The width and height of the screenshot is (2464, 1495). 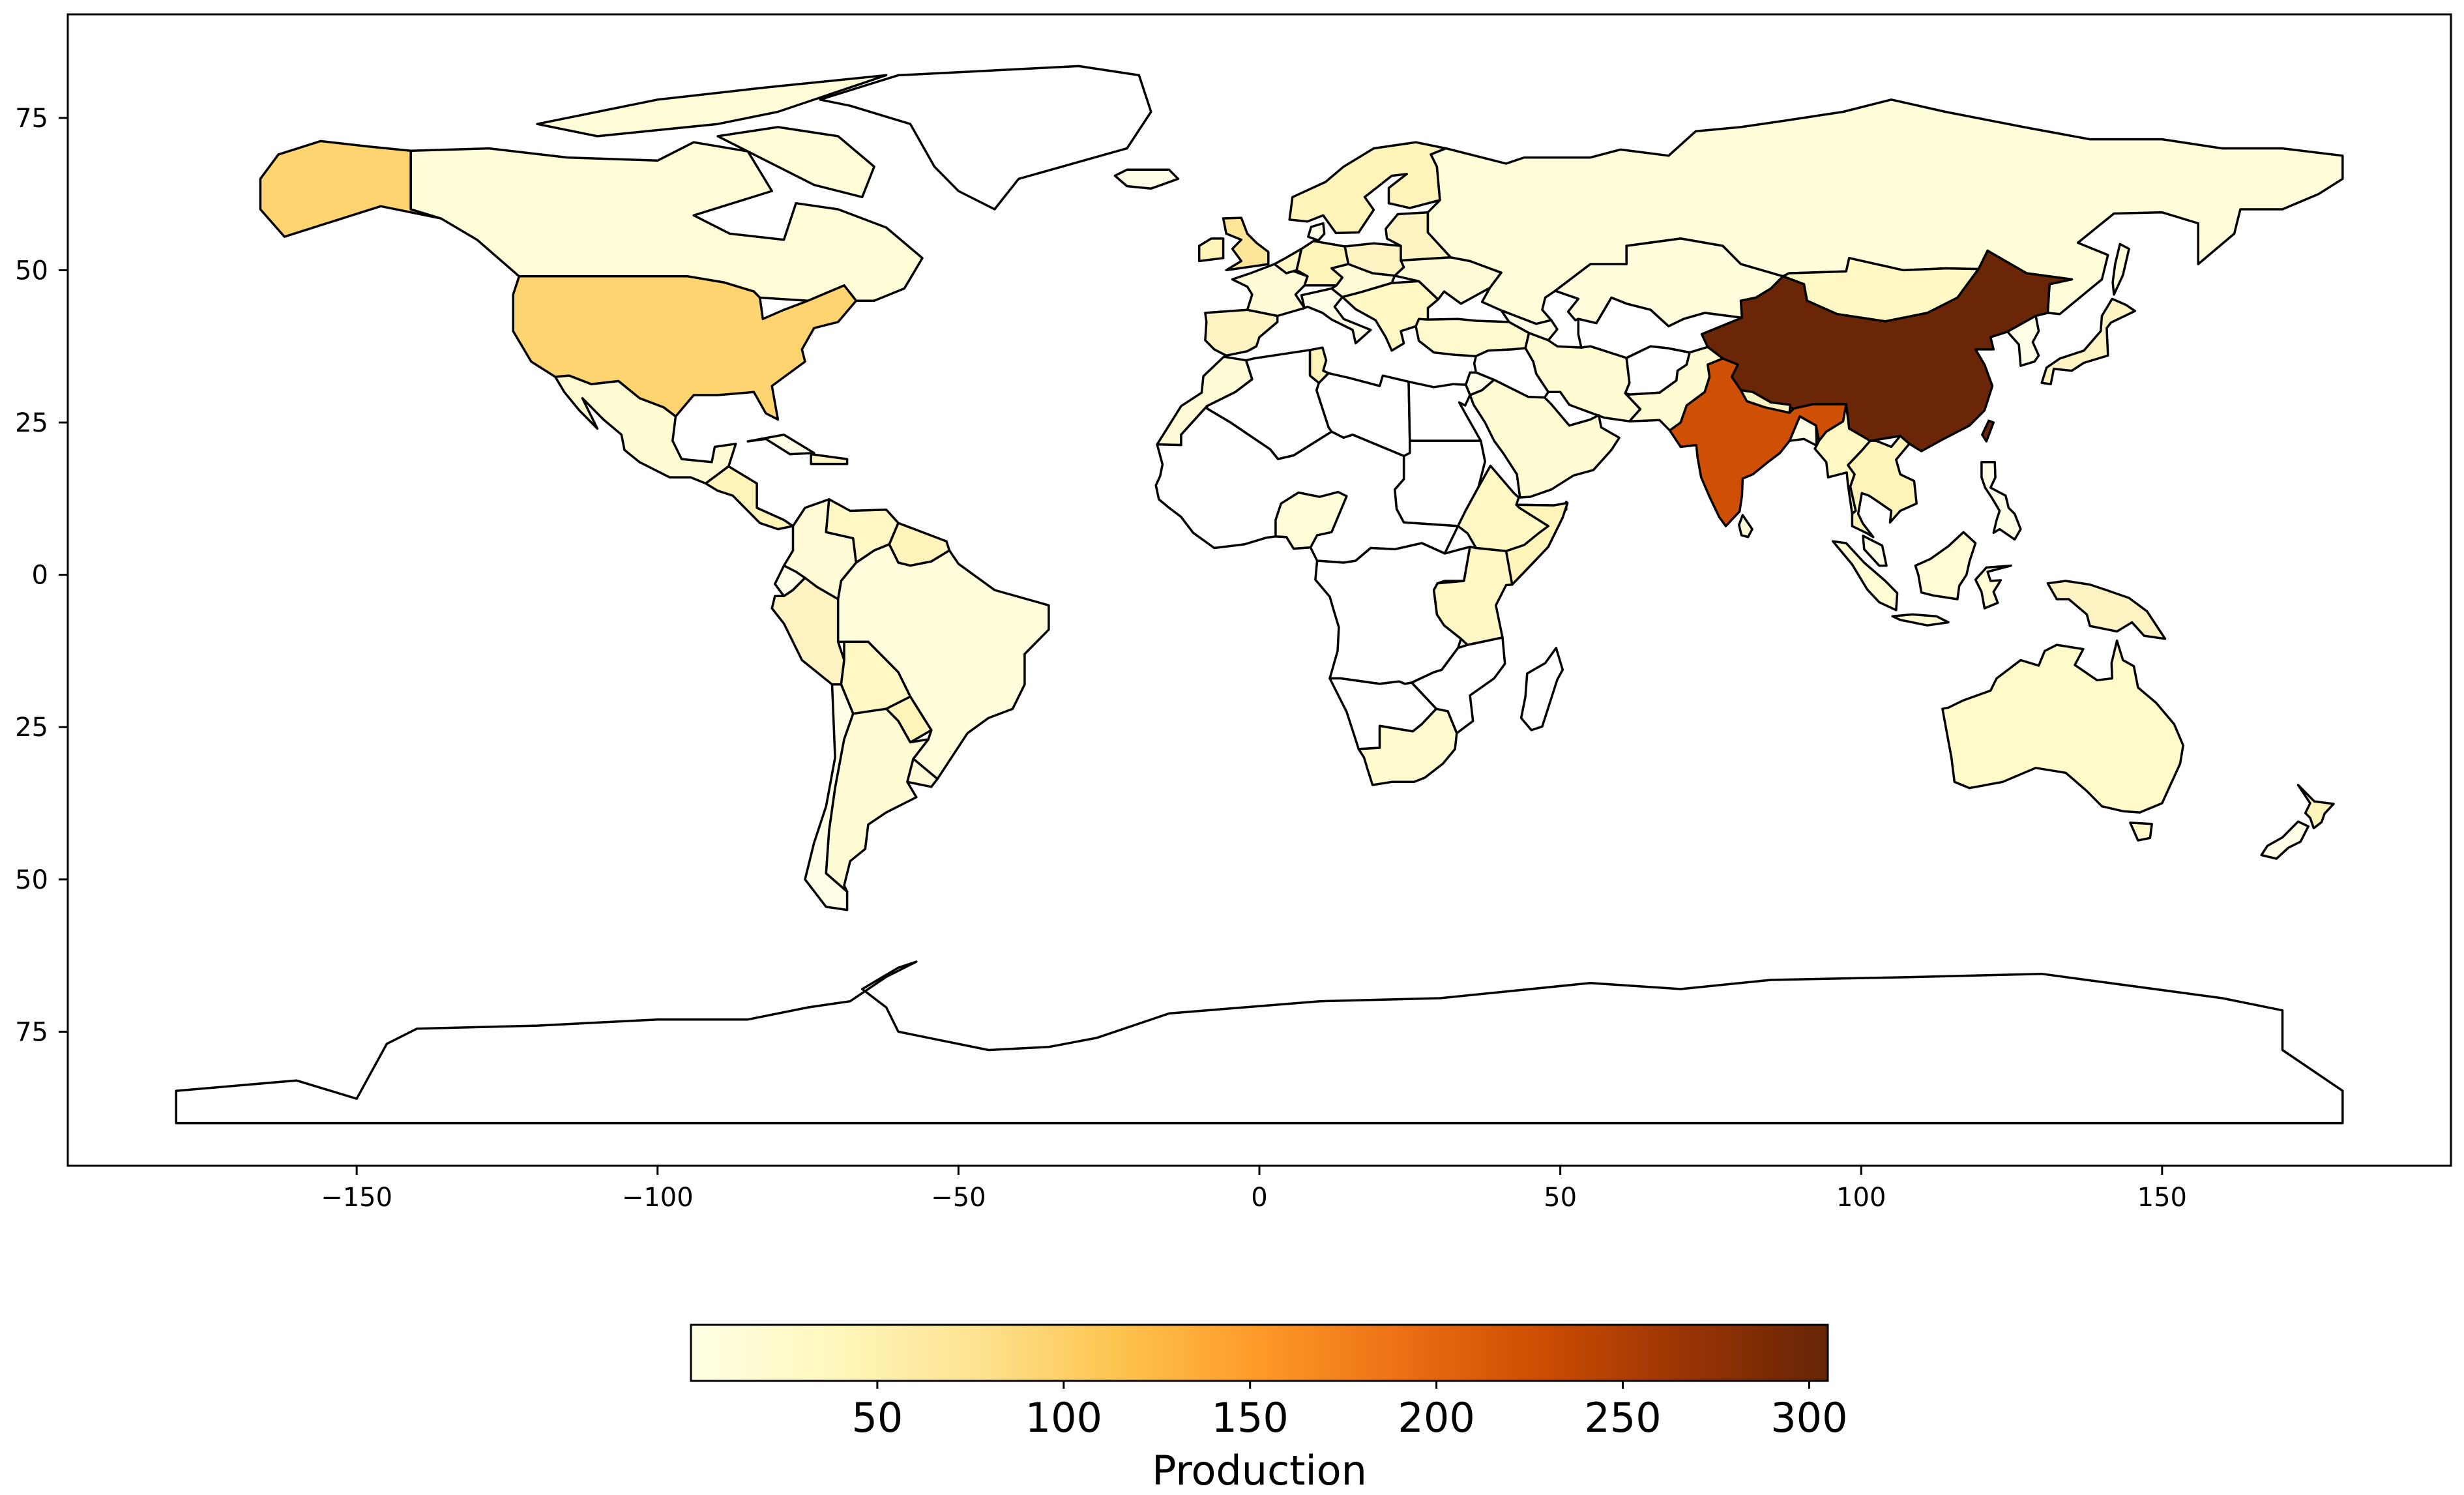 What do you see at coordinates (1946, 565) in the screenshot?
I see `country-borneo` at bounding box center [1946, 565].